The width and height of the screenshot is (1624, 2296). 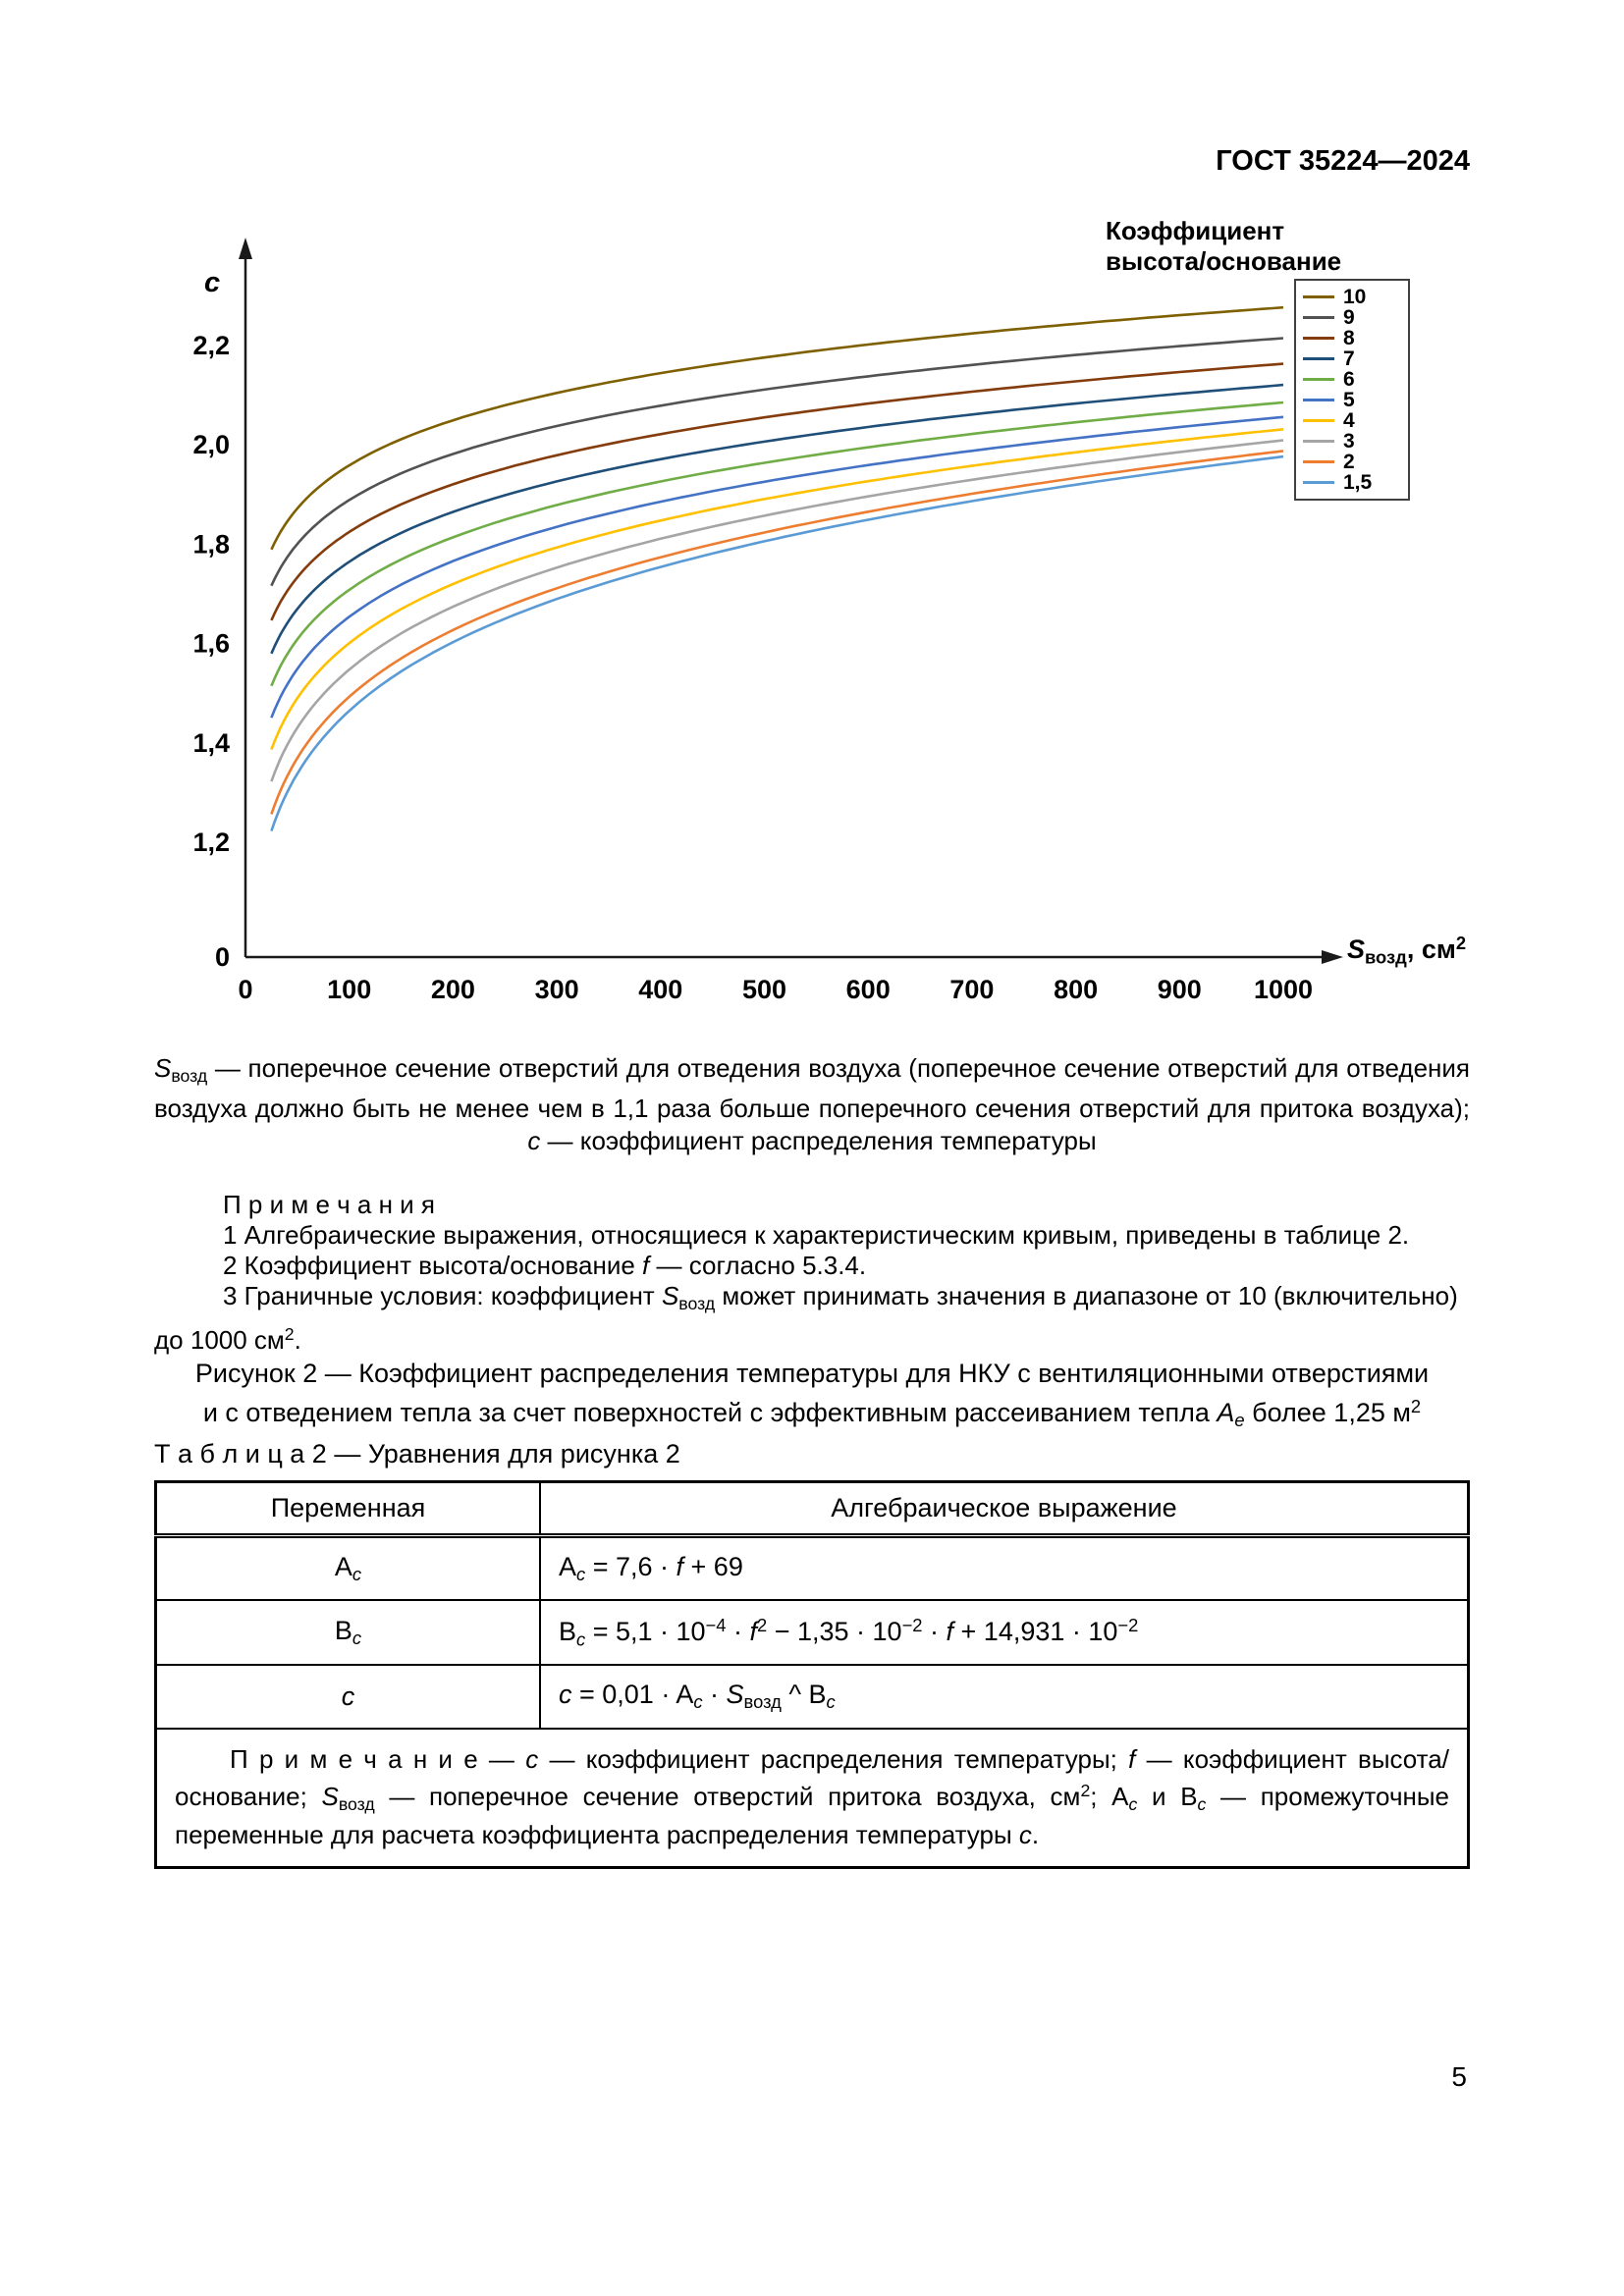 I want to click on legend-label: 2, so click(x=1349, y=462).